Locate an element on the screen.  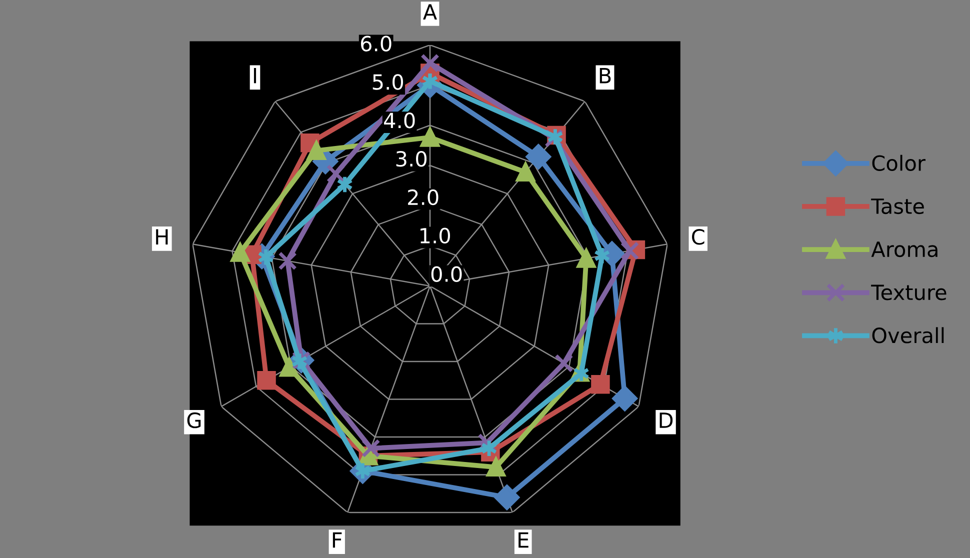
legend-label: Overall is located at coordinates (908, 335).